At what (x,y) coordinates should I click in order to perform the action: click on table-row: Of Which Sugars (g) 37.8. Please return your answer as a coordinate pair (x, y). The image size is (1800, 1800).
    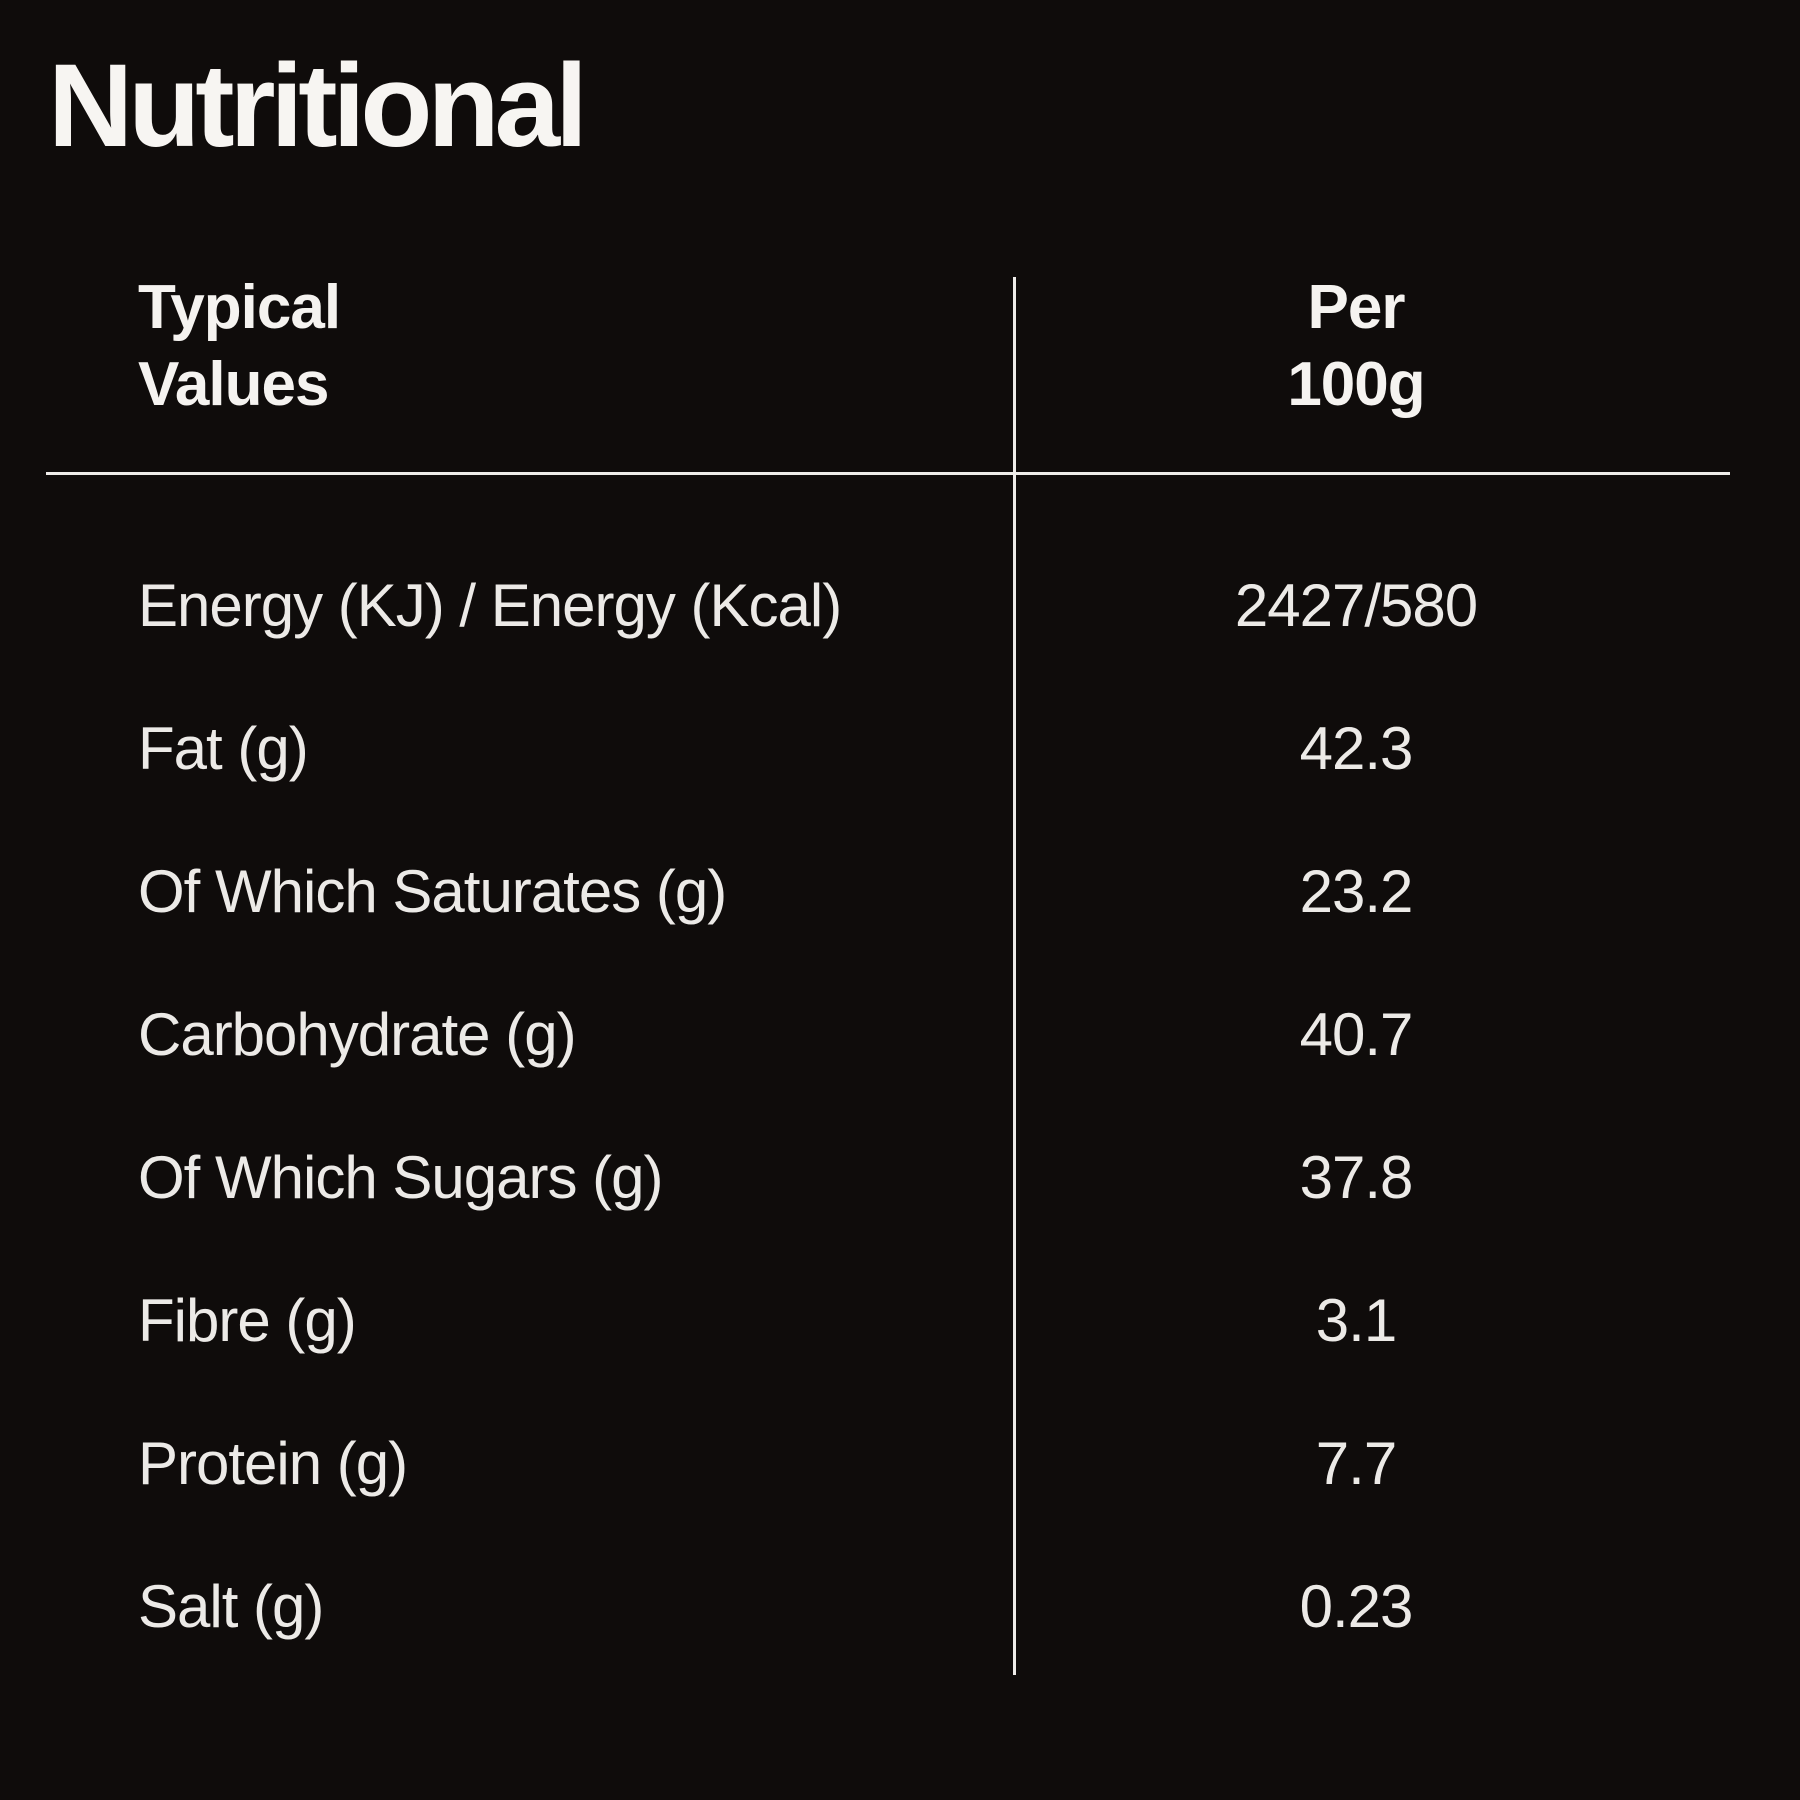
    Looking at the image, I should click on (900, 1178).